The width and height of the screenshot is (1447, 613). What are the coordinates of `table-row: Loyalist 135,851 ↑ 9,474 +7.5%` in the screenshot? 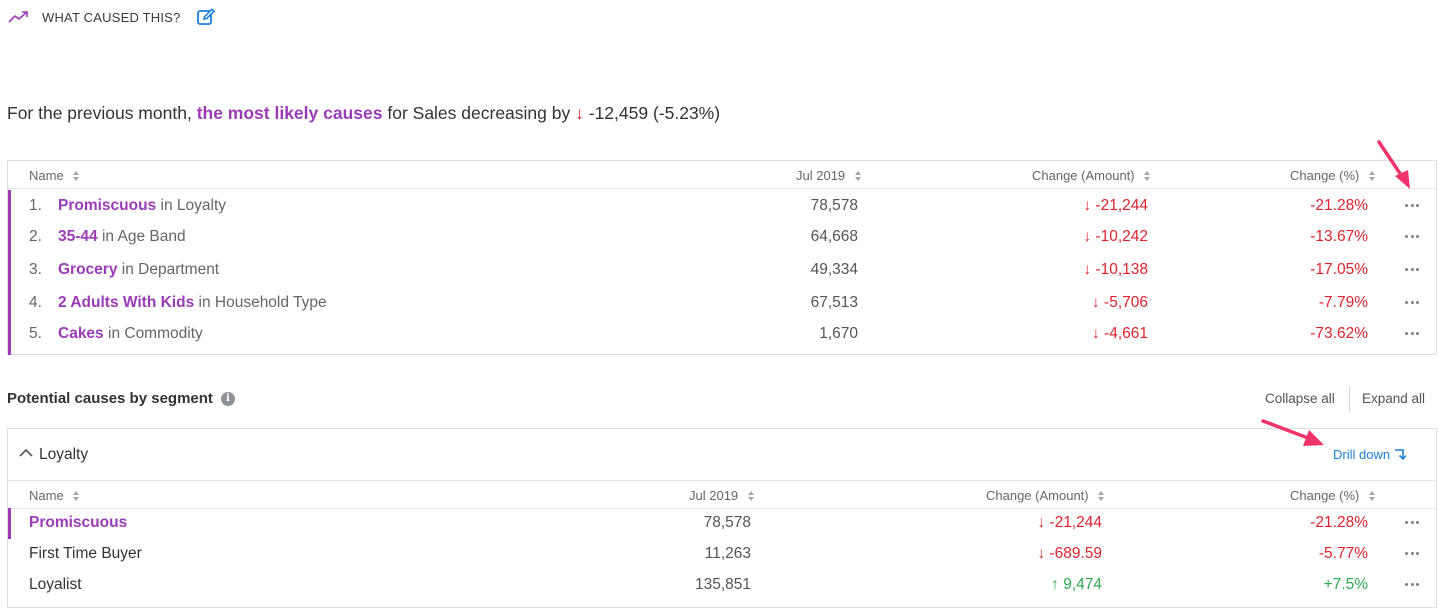 It's located at (722, 585).